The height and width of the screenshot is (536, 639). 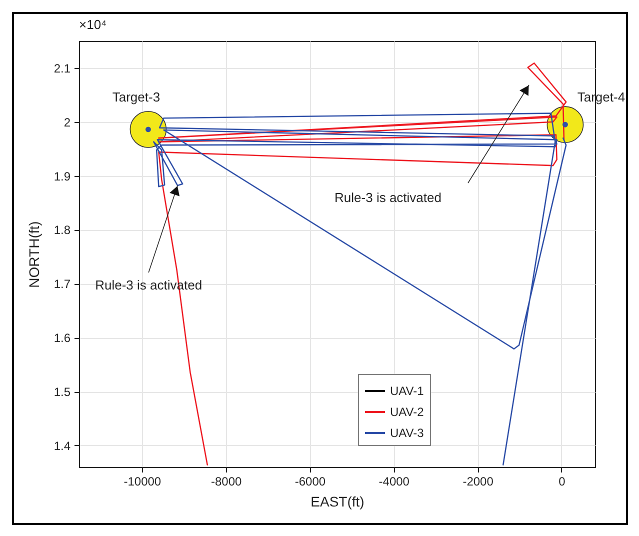 I want to click on x-tick-label: -8000, so click(x=226, y=481).